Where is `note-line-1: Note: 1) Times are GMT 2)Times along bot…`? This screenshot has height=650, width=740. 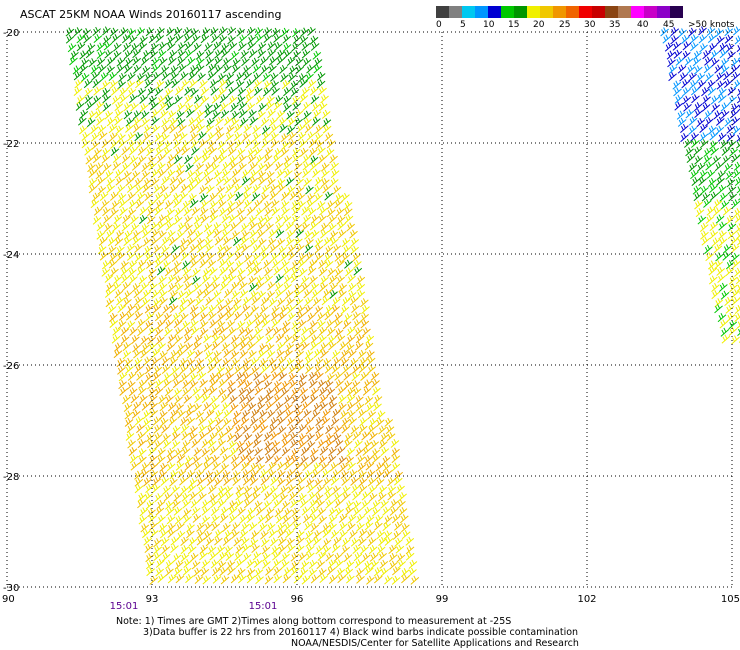
note-line-1: Note: 1) Times are GMT 2)Times along bot… is located at coordinates (314, 621).